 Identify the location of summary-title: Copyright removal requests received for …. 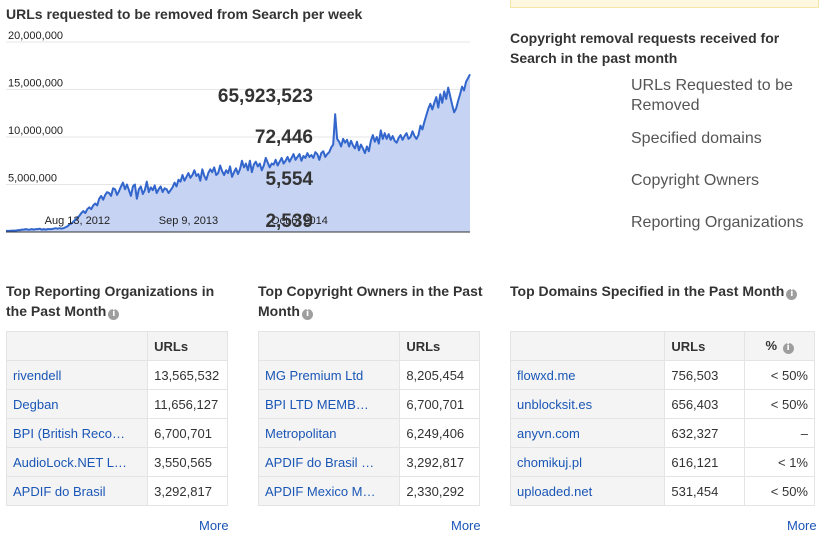
(645, 48).